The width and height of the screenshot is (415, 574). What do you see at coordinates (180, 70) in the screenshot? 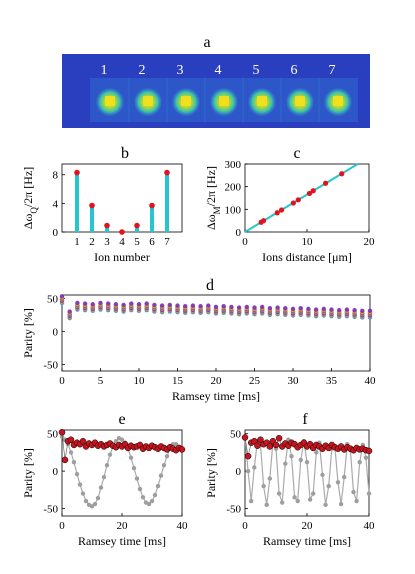
I see `ion-label: 3` at bounding box center [180, 70].